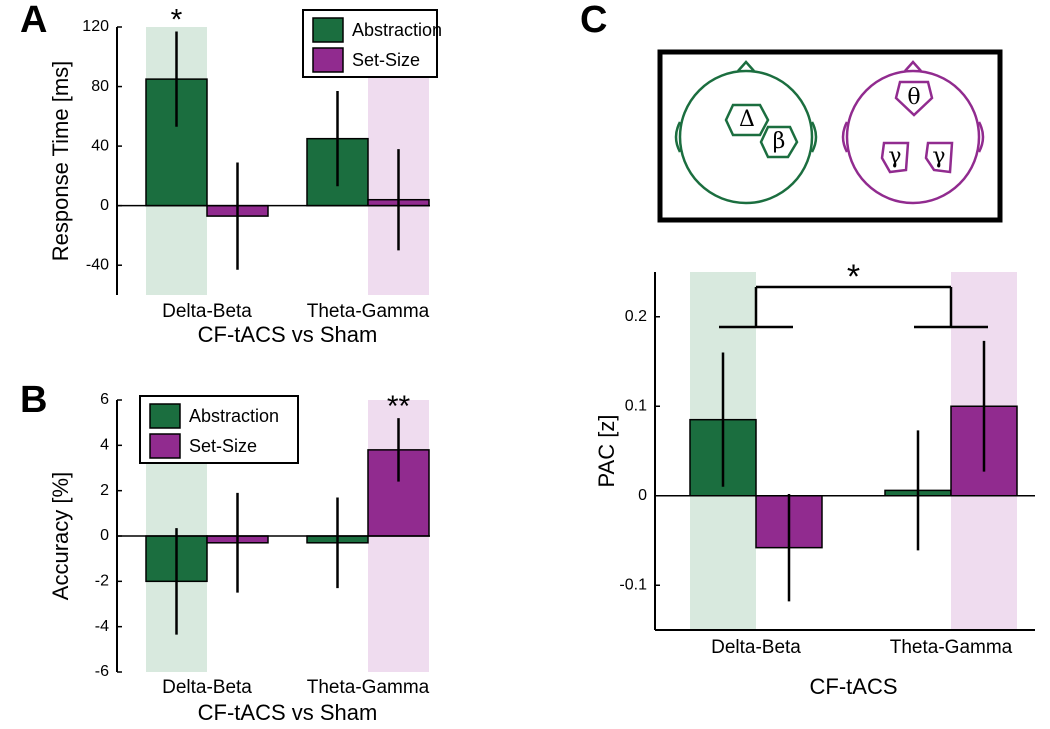 This screenshot has height=729, width=1050. Describe the element at coordinates (636, 405) in the screenshot. I see `y-tick-label: 0.1` at that location.